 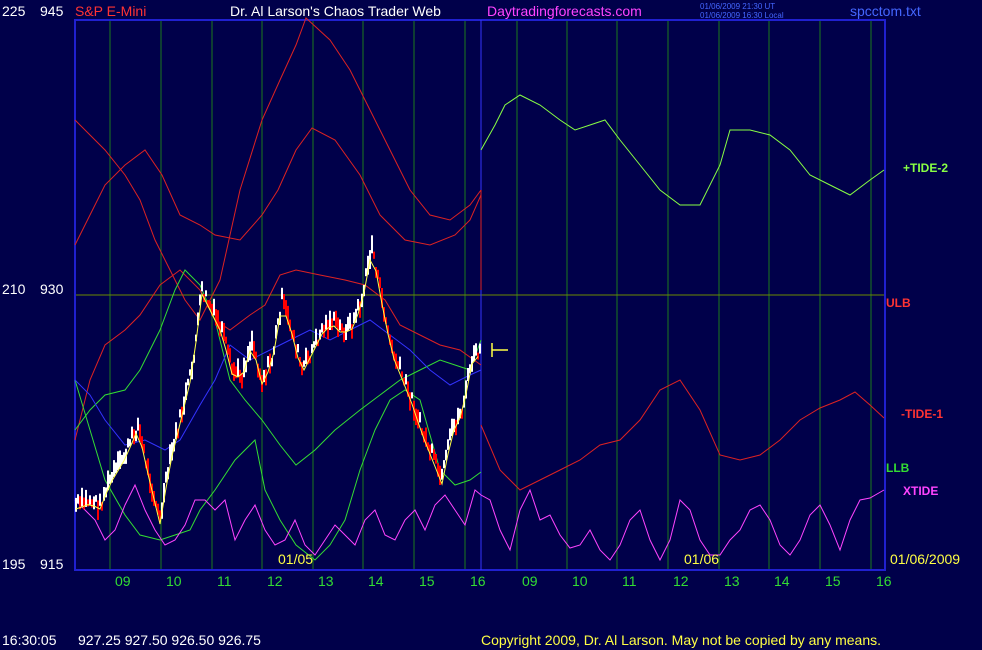 I want to click on timestamp-ut: 01/06/2009 21:30 UT, so click(x=737, y=6).